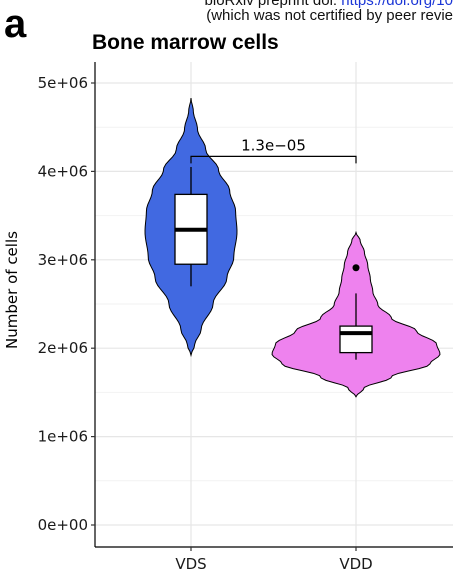 The height and width of the screenshot is (581, 453). I want to click on annotation-layer: 1.3e−05, so click(273, 150).